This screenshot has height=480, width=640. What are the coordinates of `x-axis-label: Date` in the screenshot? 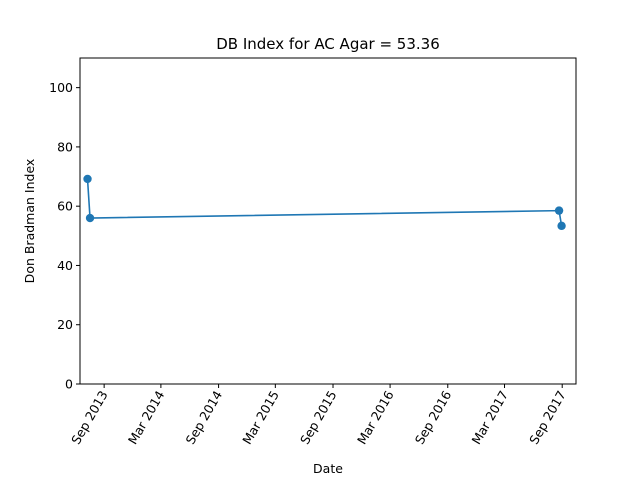 It's located at (328, 468).